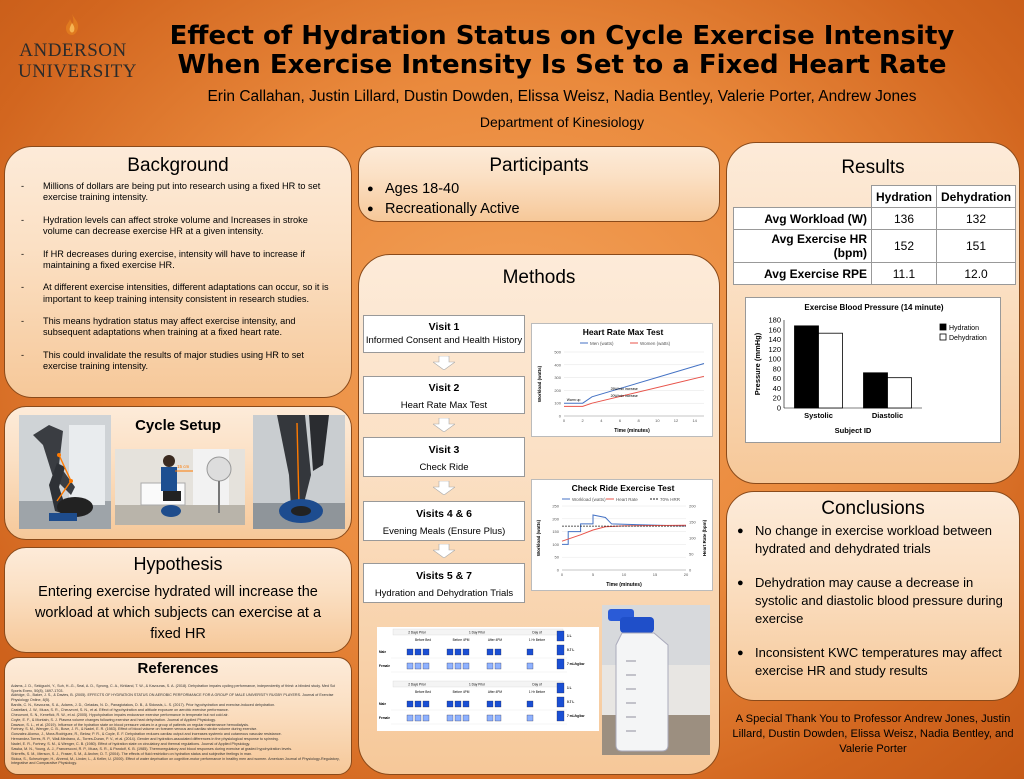 Image resolution: width=1024 pixels, height=779 pixels. Describe the element at coordinates (887, 415) in the screenshot. I see `x-tick-label: Diastolic` at that location.